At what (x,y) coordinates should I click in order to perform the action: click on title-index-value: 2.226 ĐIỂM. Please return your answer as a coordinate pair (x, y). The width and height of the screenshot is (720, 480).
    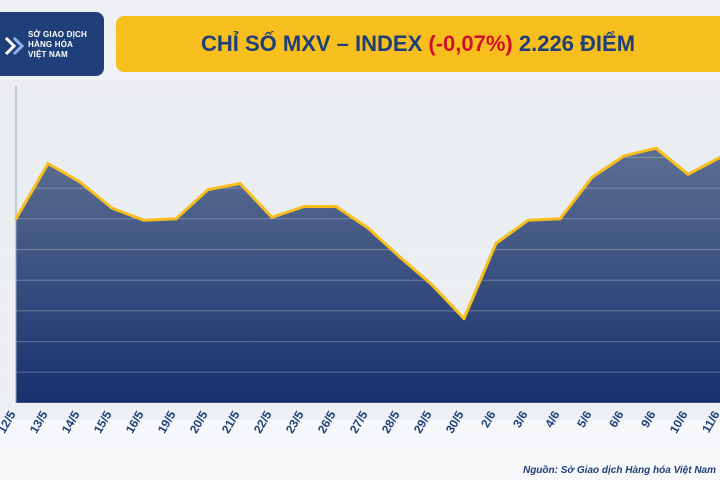
    Looking at the image, I should click on (577, 43).